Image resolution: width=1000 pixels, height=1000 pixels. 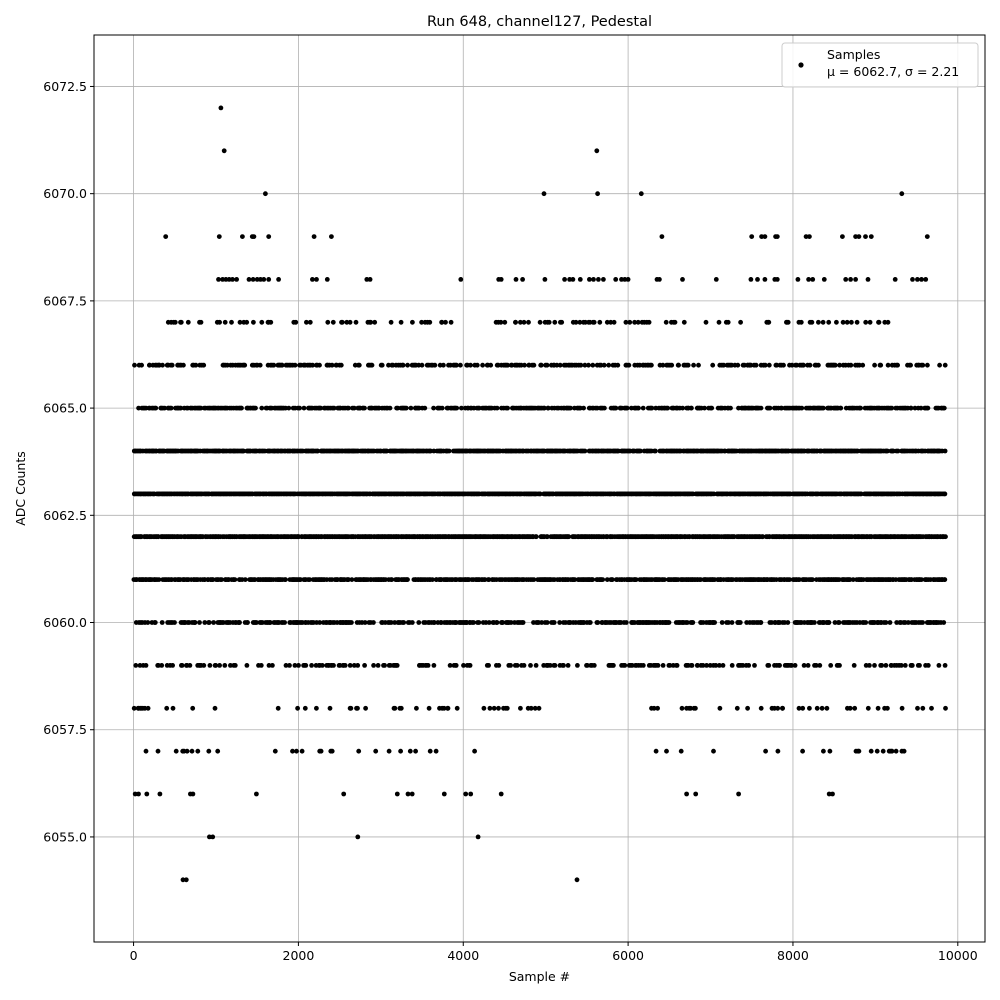 What do you see at coordinates (65, 729) in the screenshot?
I see `y-tick-label: 6057.5` at bounding box center [65, 729].